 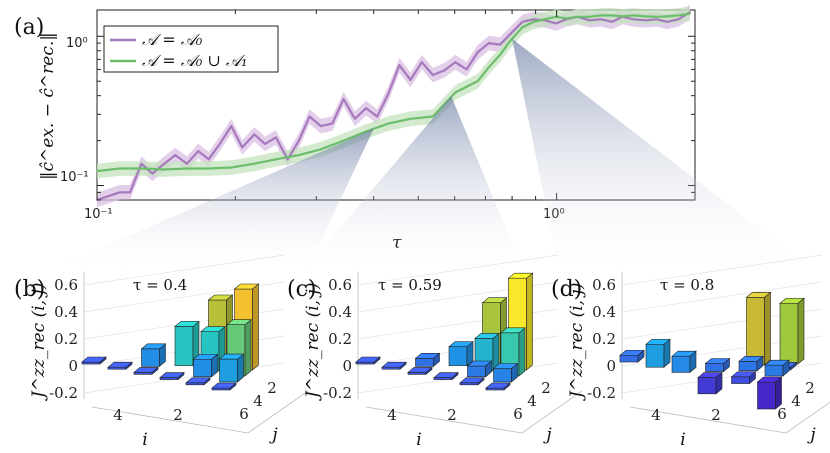 I want to click on panel-d-title: τ = 0.8, so click(x=687, y=285).